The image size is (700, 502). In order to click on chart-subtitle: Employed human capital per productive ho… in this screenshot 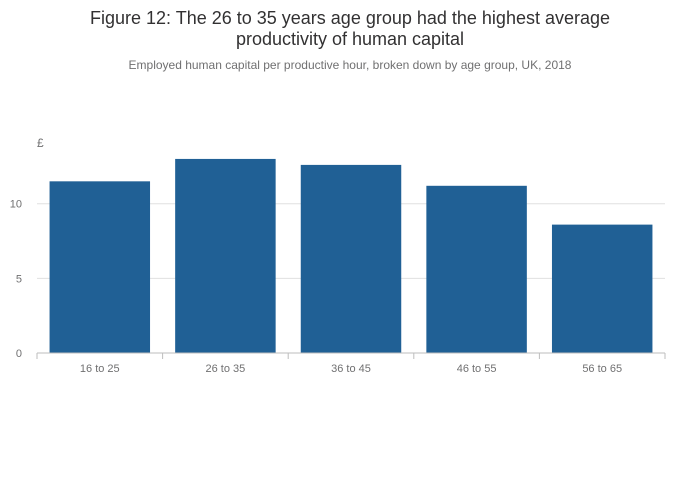, I will do `click(350, 65)`.